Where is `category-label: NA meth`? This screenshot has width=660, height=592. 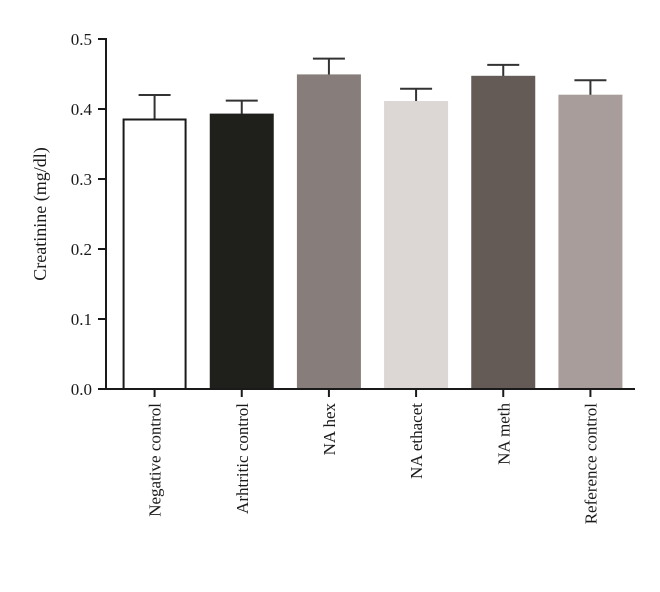
category-label: NA meth is located at coordinates (503, 434).